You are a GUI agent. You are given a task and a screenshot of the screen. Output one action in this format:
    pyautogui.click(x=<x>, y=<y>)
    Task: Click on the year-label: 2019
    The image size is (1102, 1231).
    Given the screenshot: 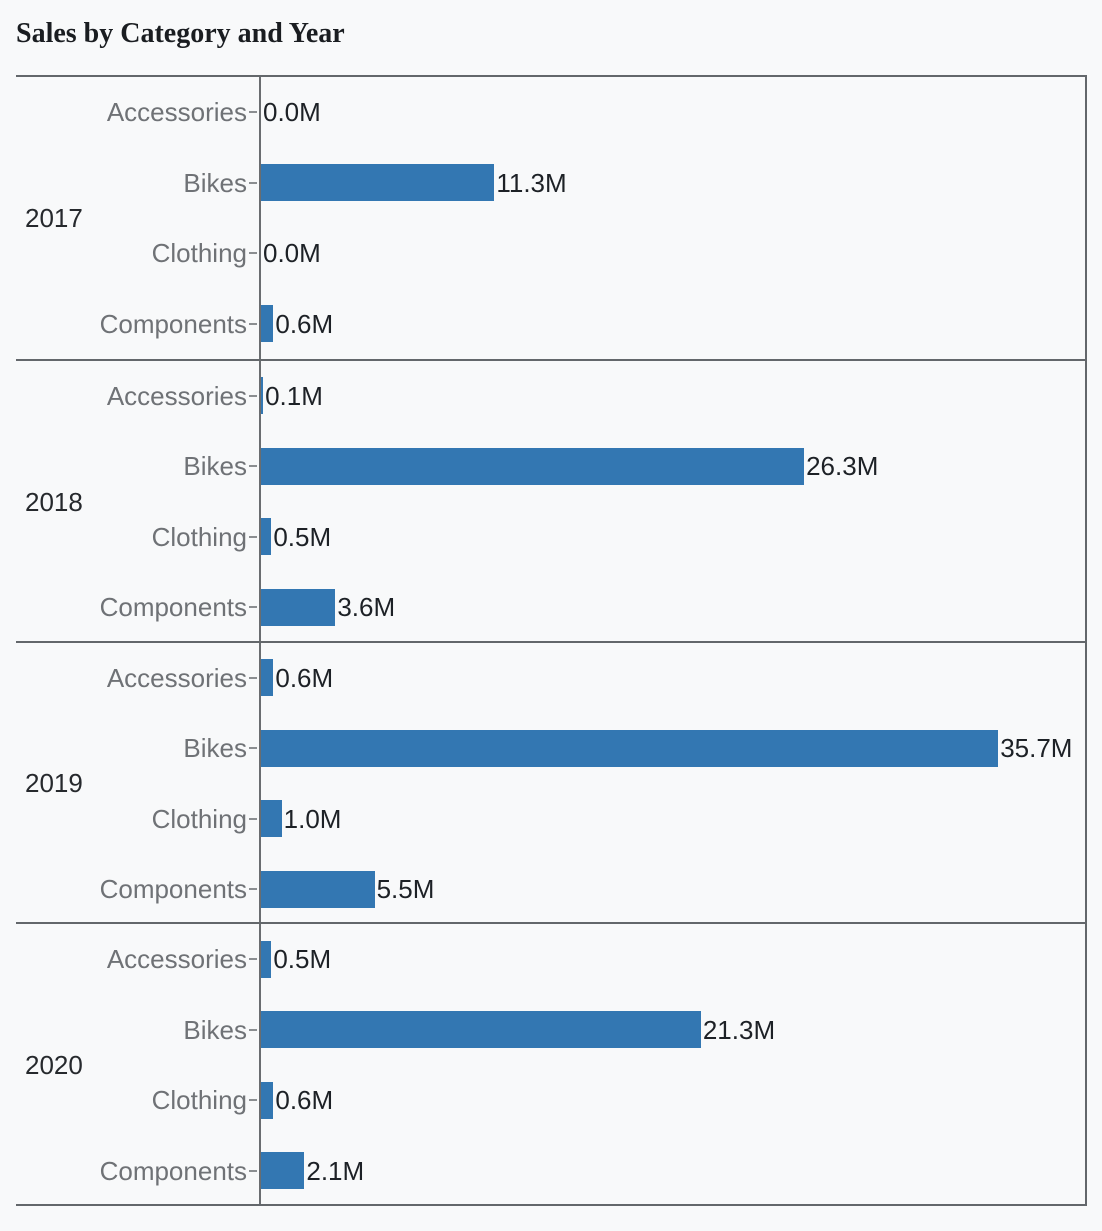 What is the action you would take?
    pyautogui.click(x=54, y=783)
    